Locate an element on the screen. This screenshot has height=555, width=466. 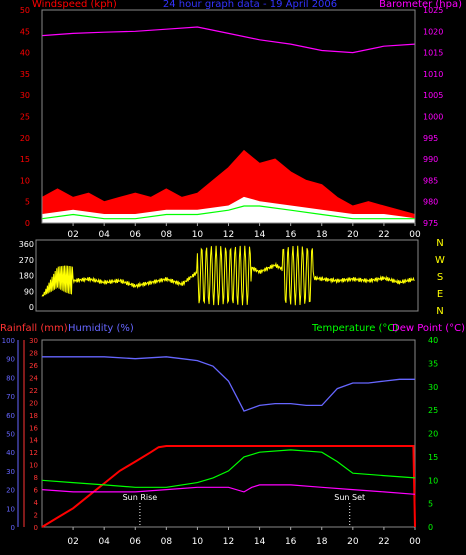
rainfall-line is located at coordinates (228, 486).